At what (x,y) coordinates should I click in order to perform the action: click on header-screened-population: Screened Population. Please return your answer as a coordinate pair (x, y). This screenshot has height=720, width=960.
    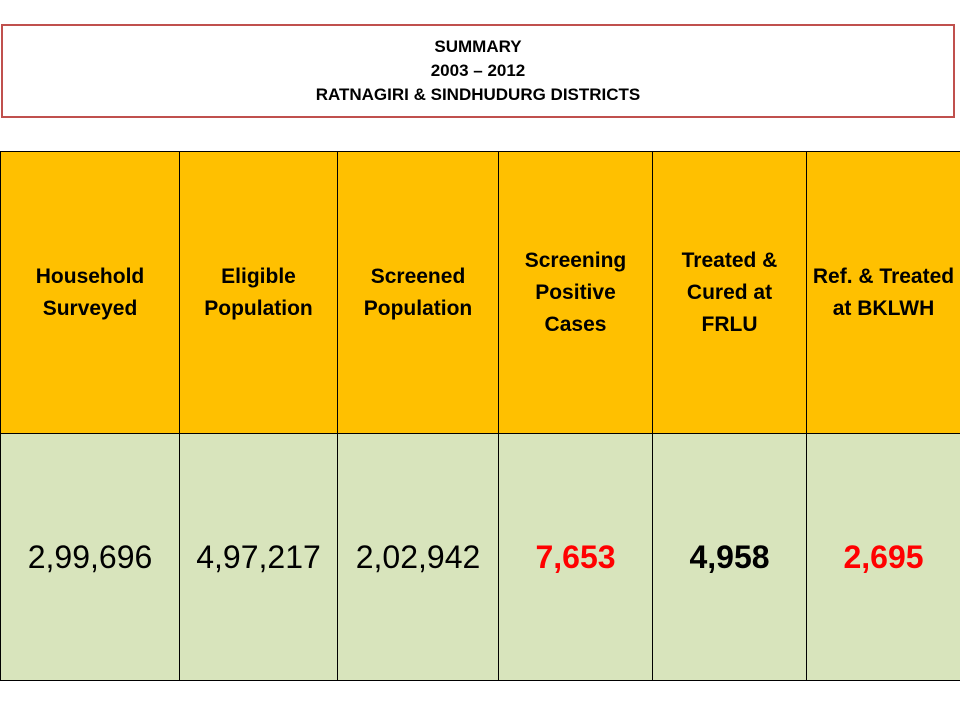
    Looking at the image, I should click on (418, 292).